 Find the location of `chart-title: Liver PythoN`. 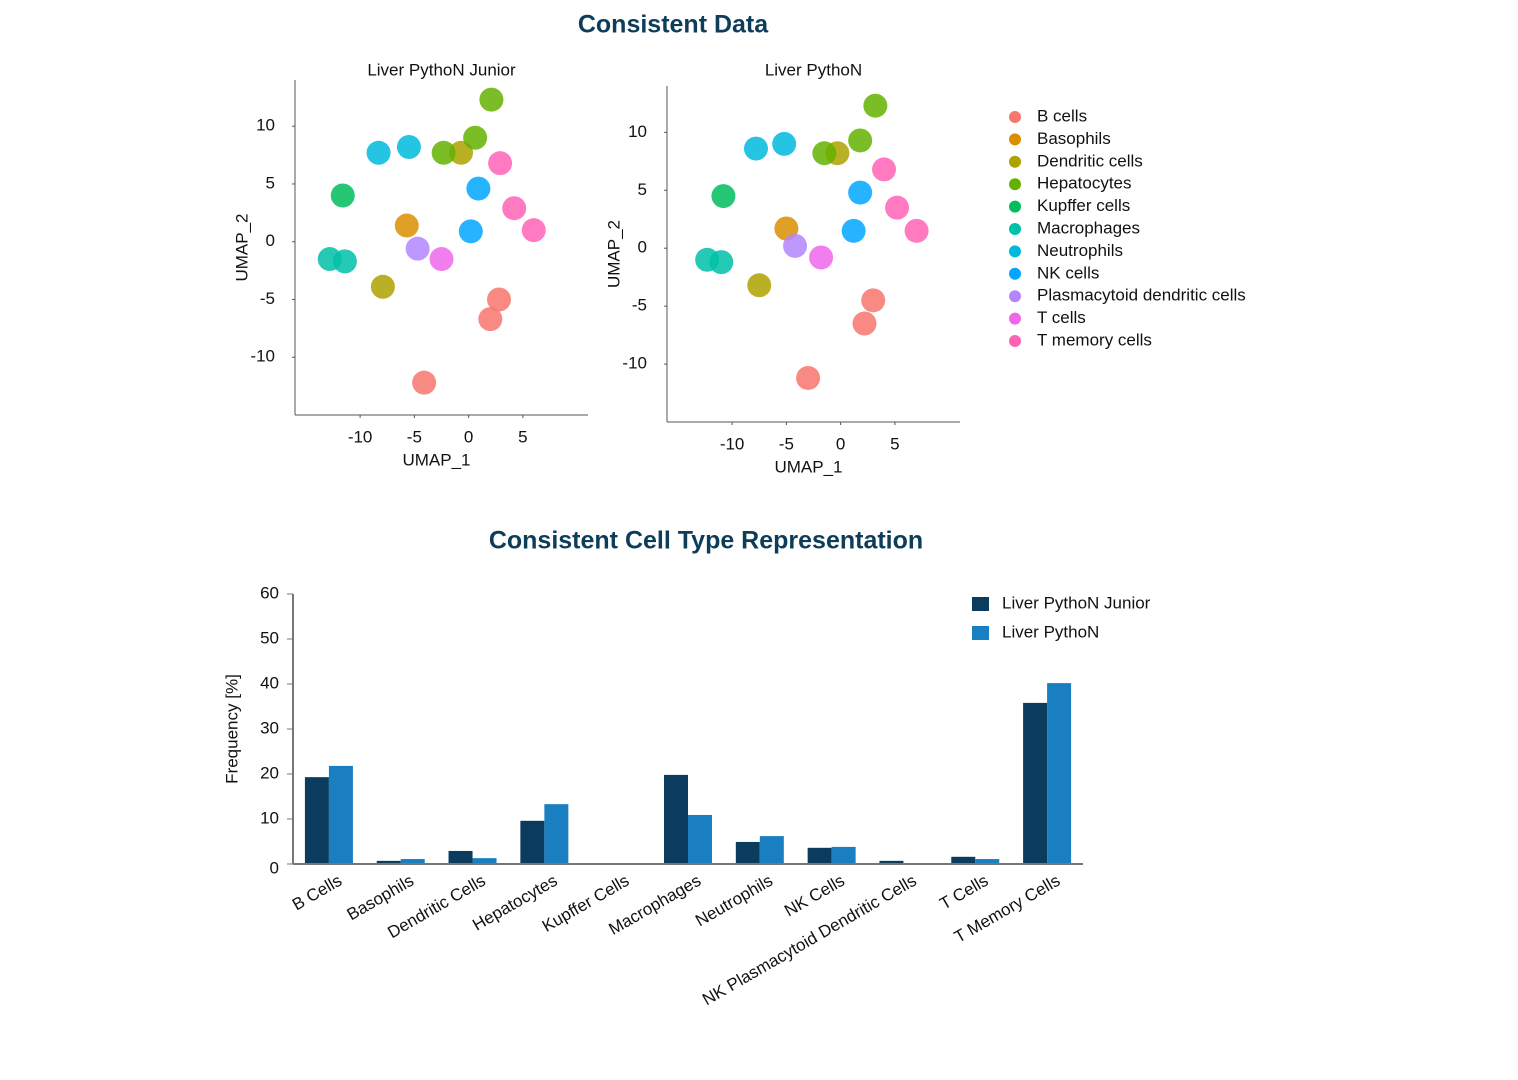

chart-title: Liver PythoN is located at coordinates (813, 69).